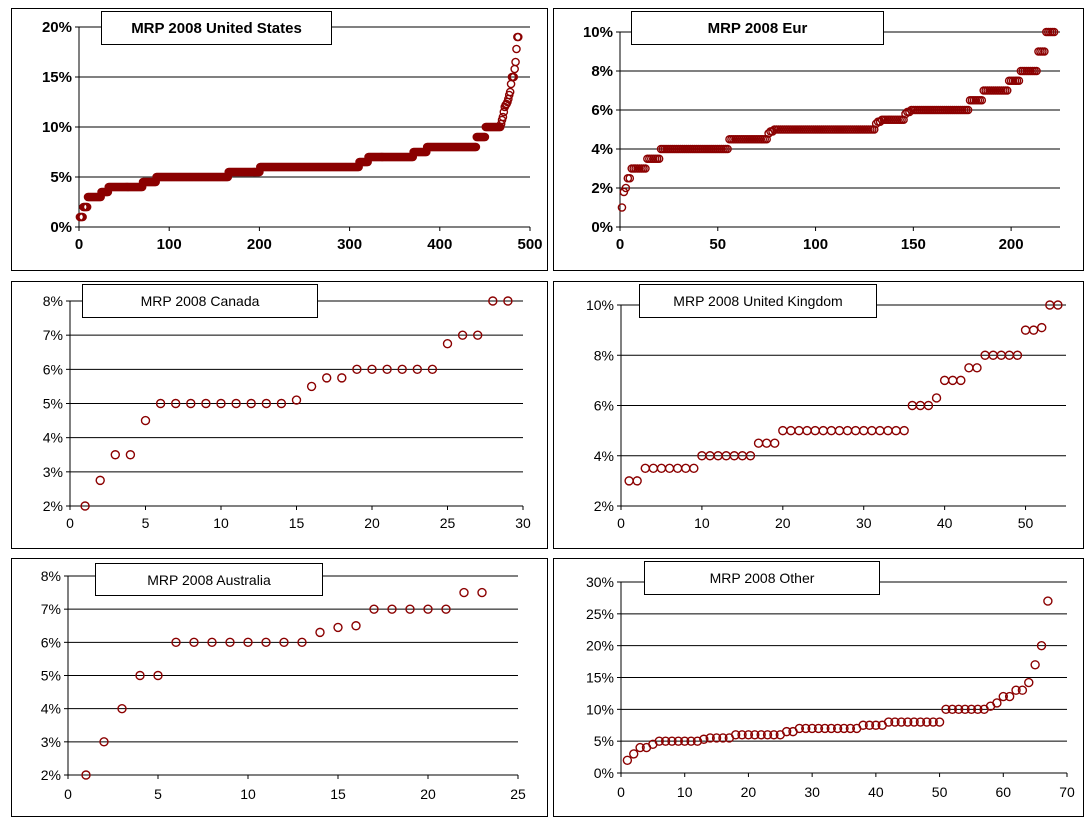 This screenshot has width=1084, height=817. Describe the element at coordinates (292, 136) in the screenshot. I see `chart-svg: 0% 5% 10% 15% 20% 0 100 200 300 400 500` at that location.